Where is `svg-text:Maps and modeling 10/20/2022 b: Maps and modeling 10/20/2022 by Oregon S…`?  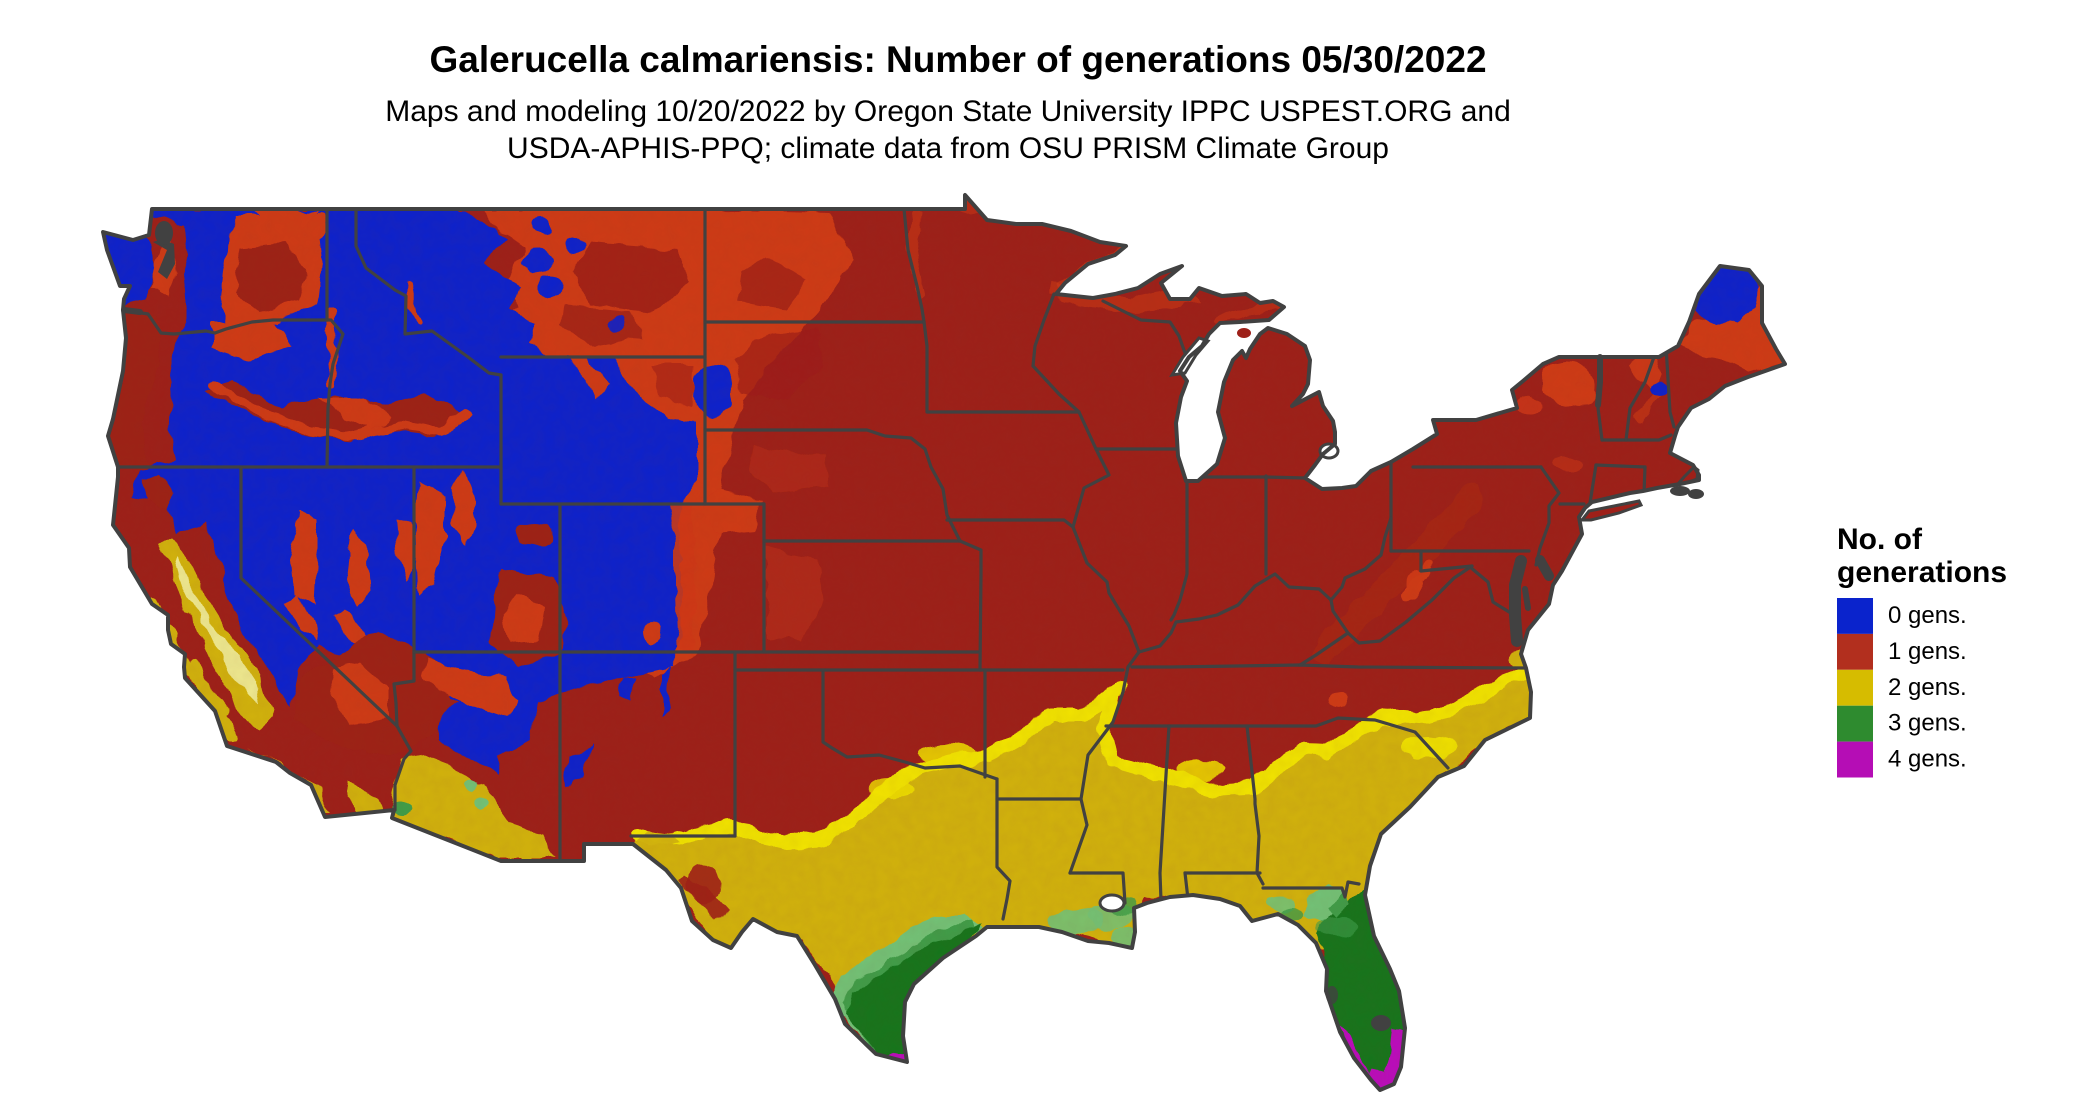
svg-text:Maps and modeling 10/20/2022 b: Maps and modeling 10/20/2022 by Oregon S… is located at coordinates (948, 111).